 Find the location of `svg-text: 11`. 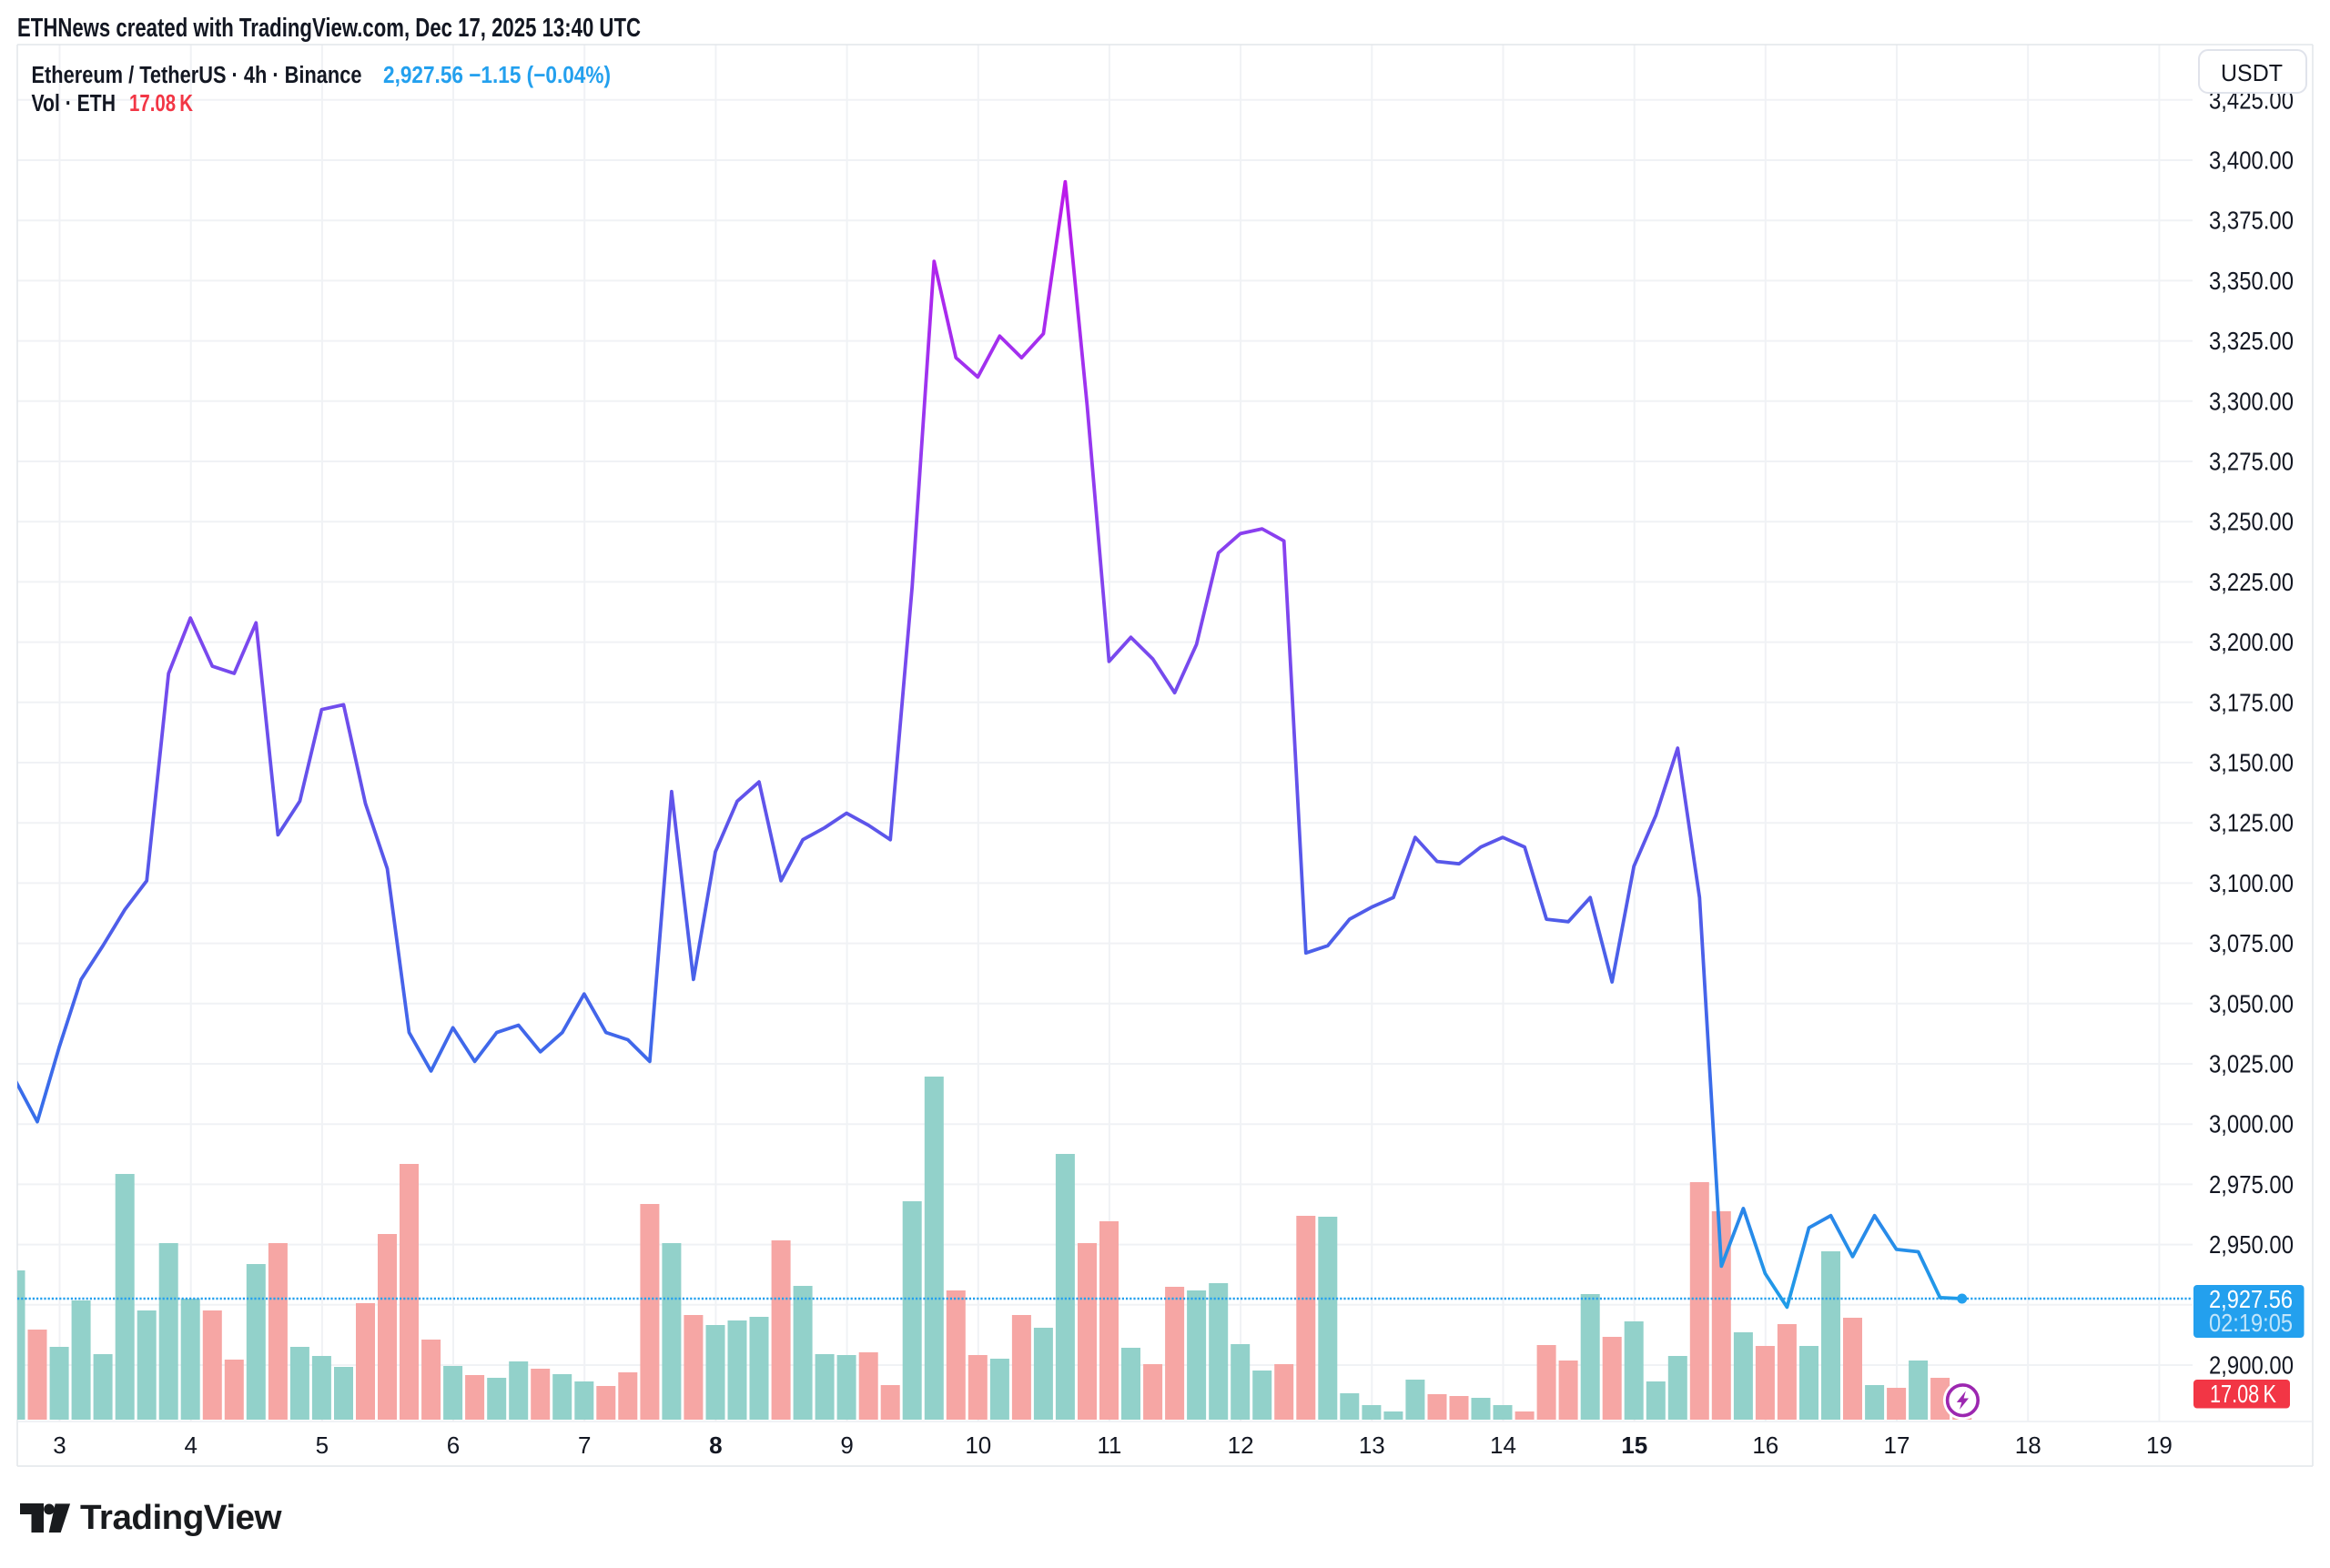

svg-text: 11 is located at coordinates (1109, 1445).